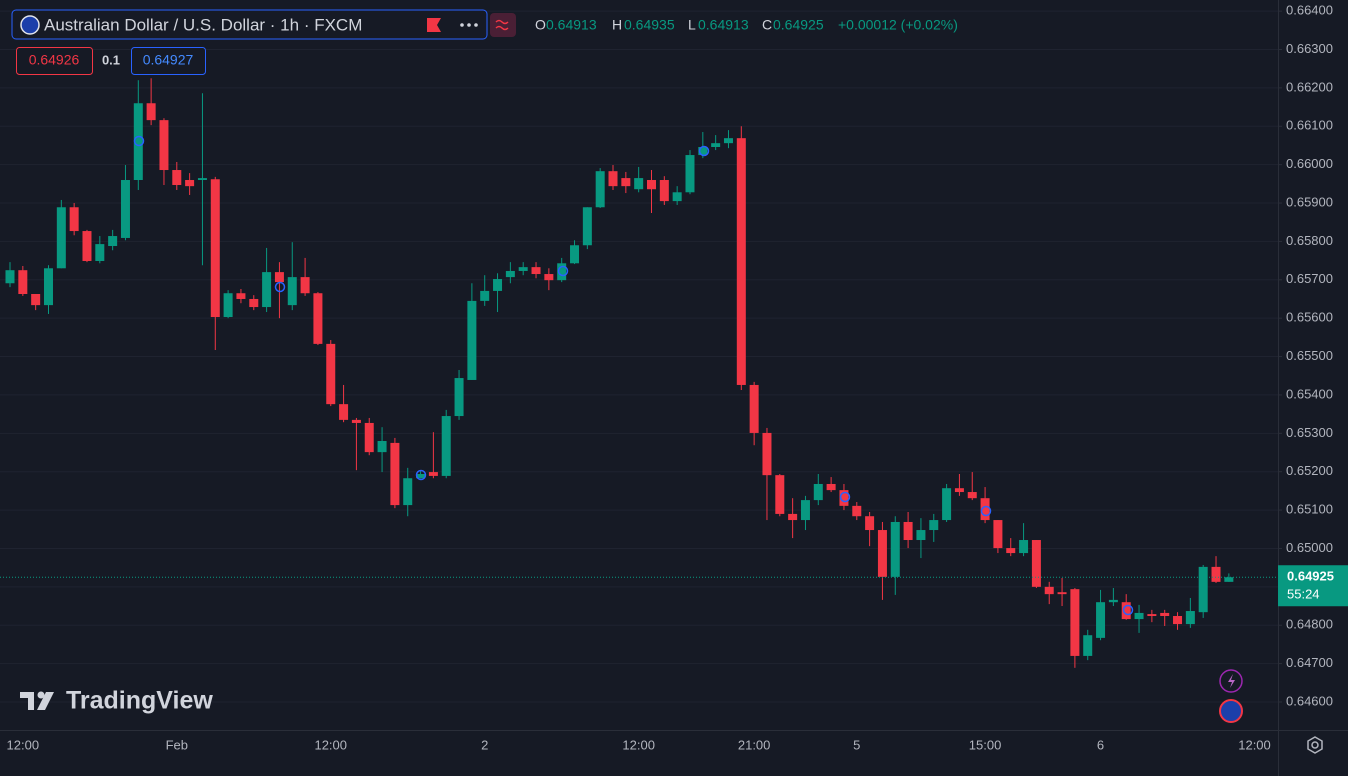 This screenshot has width=1348, height=776. I want to click on symbol-box, so click(249, 24).